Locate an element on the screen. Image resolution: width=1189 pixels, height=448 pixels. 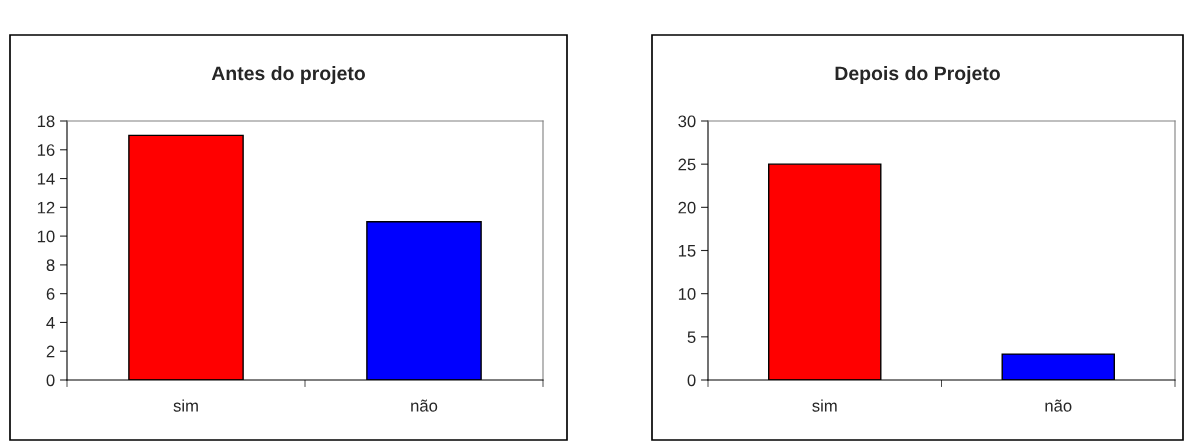
y-tick-label: 4 is located at coordinates (50, 323).